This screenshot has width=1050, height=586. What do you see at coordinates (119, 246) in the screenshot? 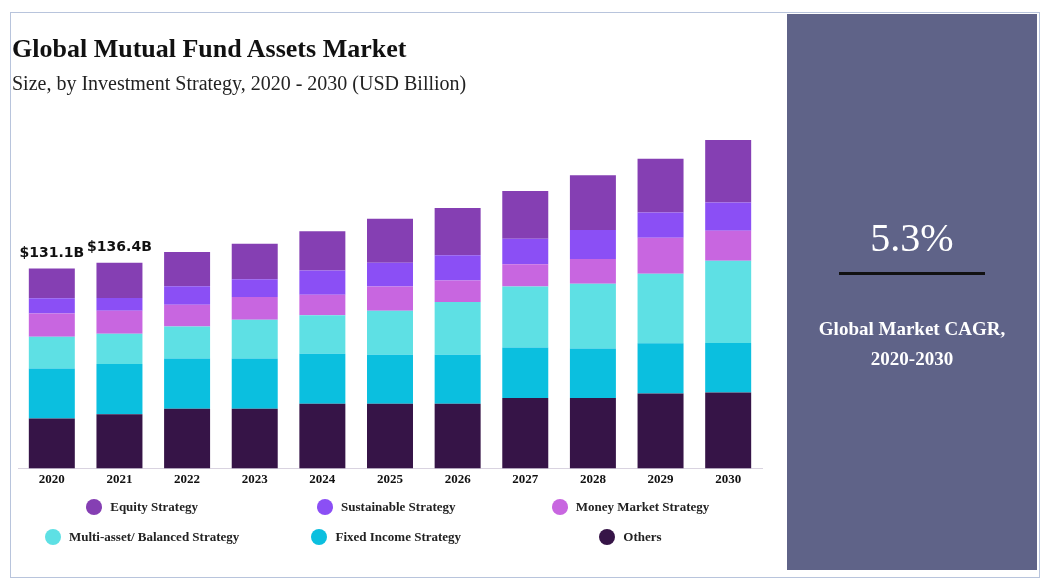
I see `annotation: $136.4B` at bounding box center [119, 246].